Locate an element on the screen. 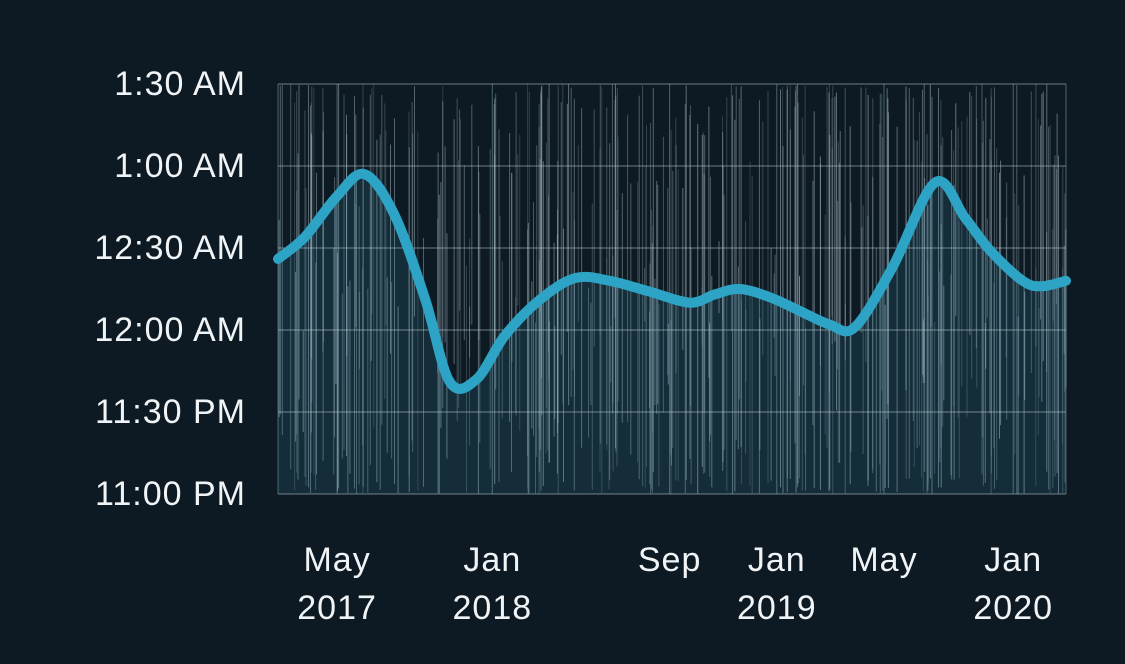 This screenshot has height=664, width=1125. y-tick-label: 12:00 AM is located at coordinates (170, 330).